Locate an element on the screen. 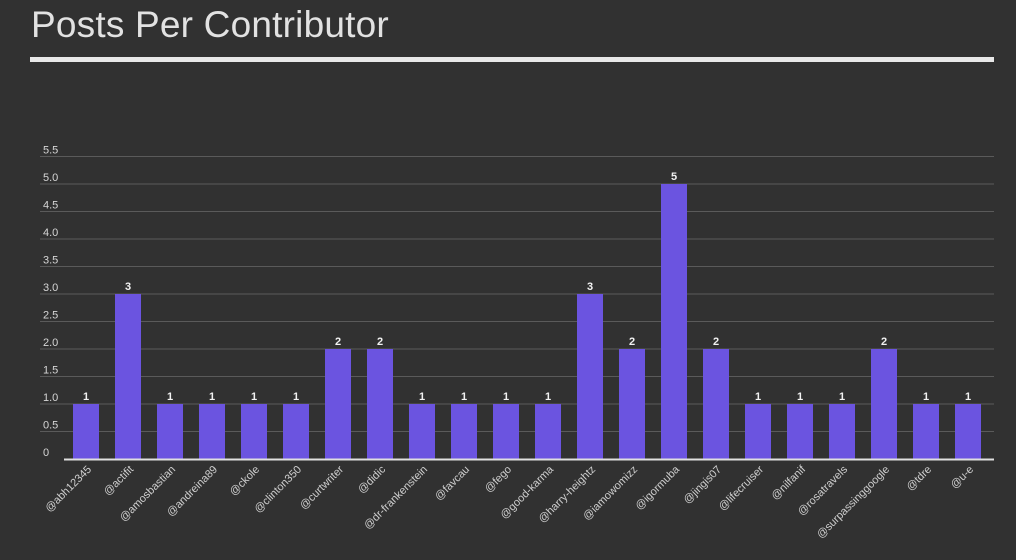 The height and width of the screenshot is (560, 1016). bar-andreina89 is located at coordinates (212, 431).